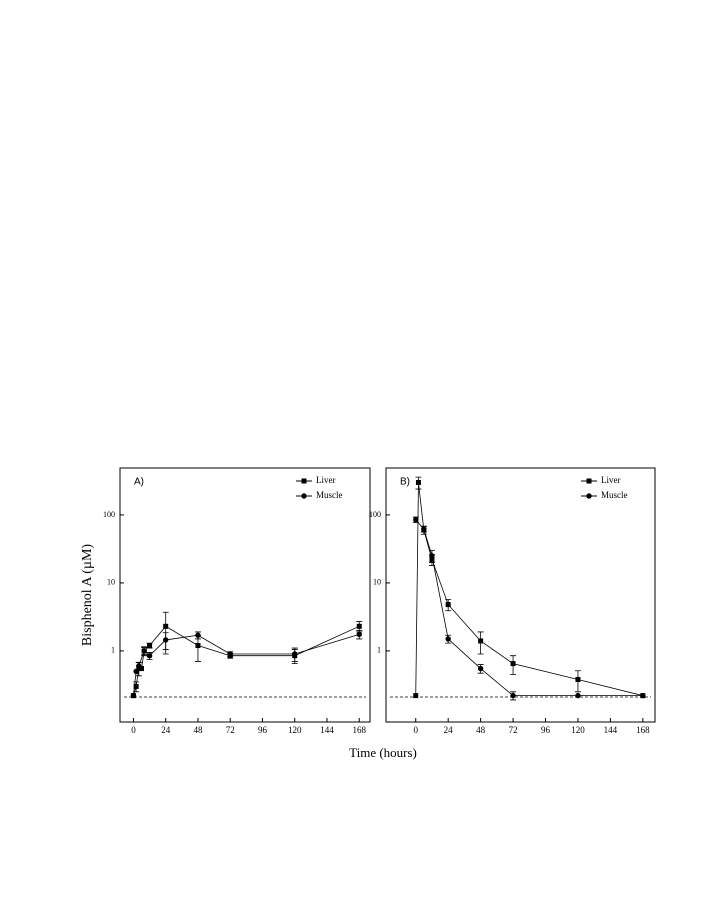 The width and height of the screenshot is (715, 899). Describe the element at coordinates (383, 752) in the screenshot. I see `x-axis-label: Time (hours)` at that location.